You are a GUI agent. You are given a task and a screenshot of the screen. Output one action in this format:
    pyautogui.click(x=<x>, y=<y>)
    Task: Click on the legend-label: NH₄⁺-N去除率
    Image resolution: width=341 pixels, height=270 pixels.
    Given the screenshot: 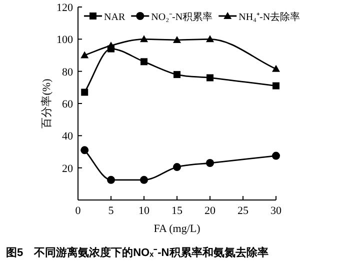 What is the action you would take?
    pyautogui.click(x=269, y=17)
    